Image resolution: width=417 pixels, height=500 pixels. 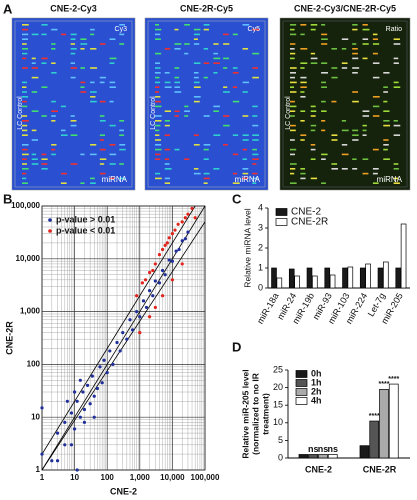 What do you see at coordinates (74, 477) in the screenshot?
I see `x-tick-label: 10` at bounding box center [74, 477].